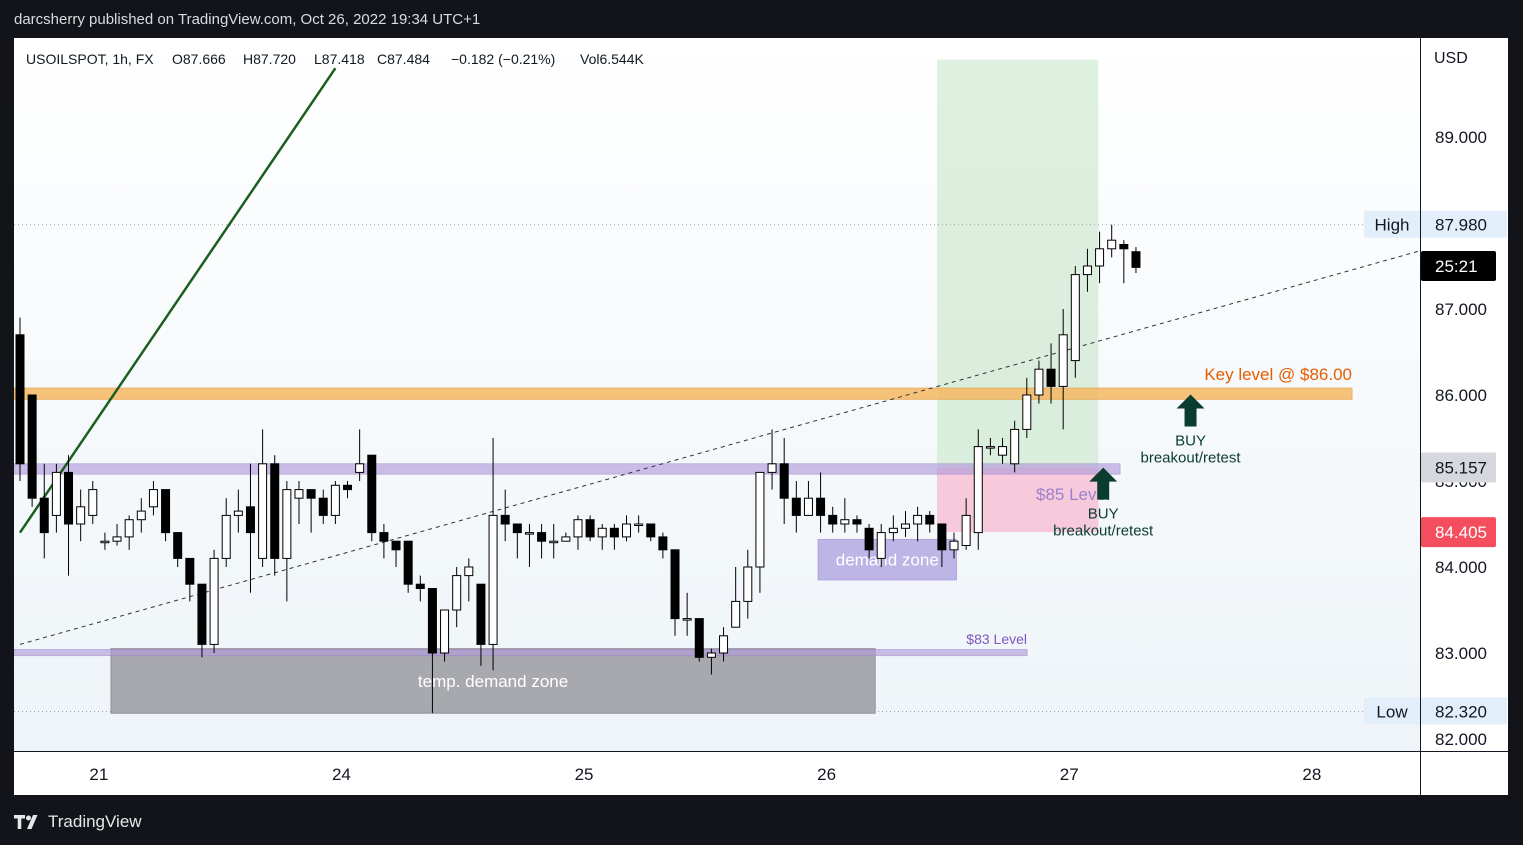 This screenshot has height=845, width=1523. I want to click on brand-name: TradingView, so click(95, 821).